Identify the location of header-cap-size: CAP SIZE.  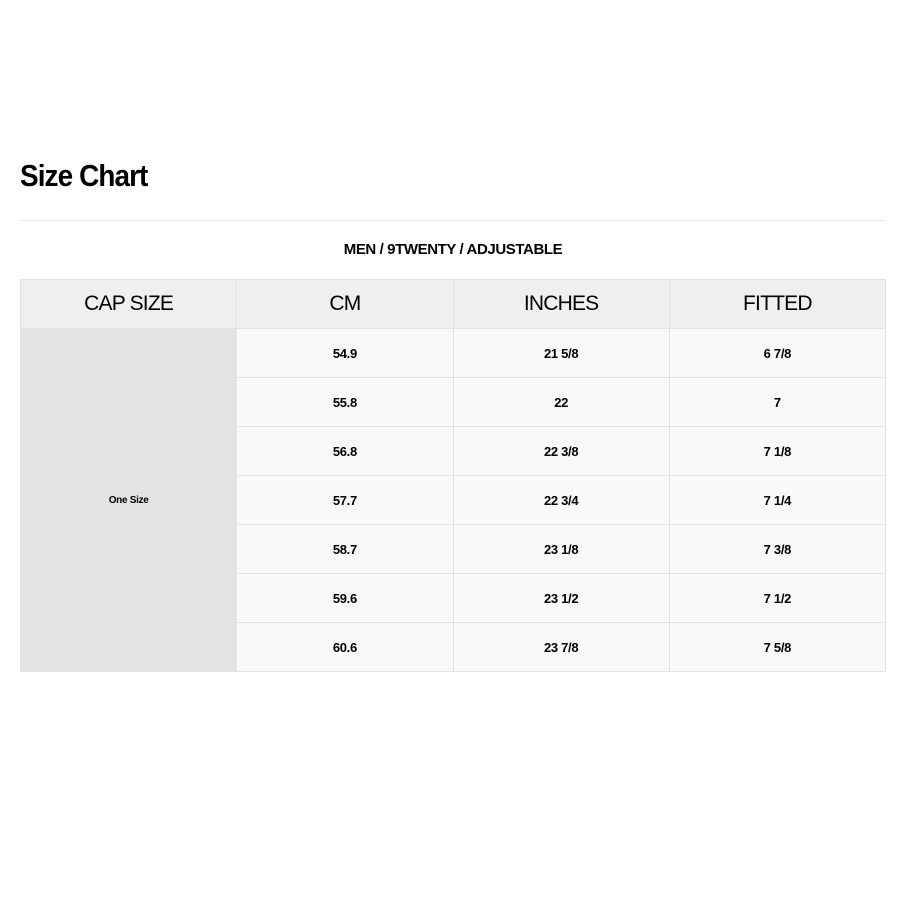
(128, 304).